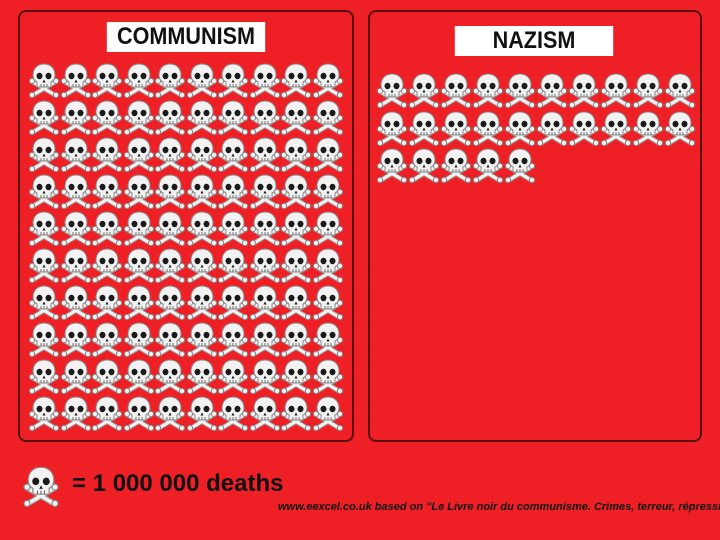  I want to click on legend-skull-icon, so click(41, 486).